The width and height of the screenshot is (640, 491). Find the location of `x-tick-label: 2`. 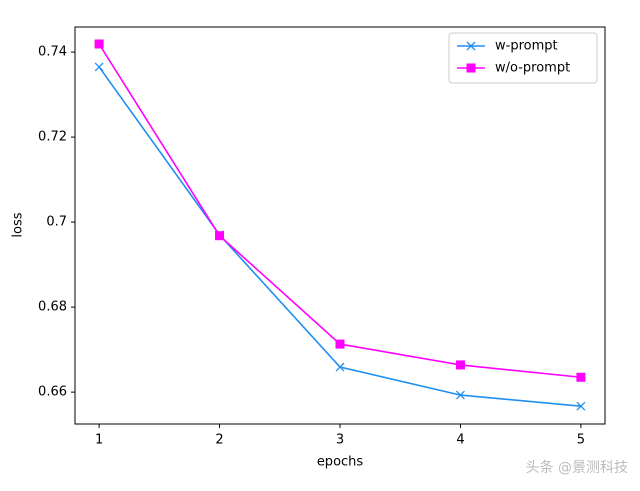

x-tick-label: 2 is located at coordinates (219, 440).